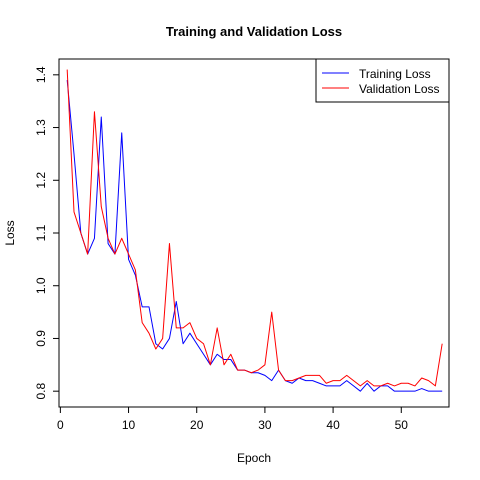  I want to click on y-axis: 0.8 0.9 1.0 1.1 1.2 1.3 1.4, so click(46, 233).